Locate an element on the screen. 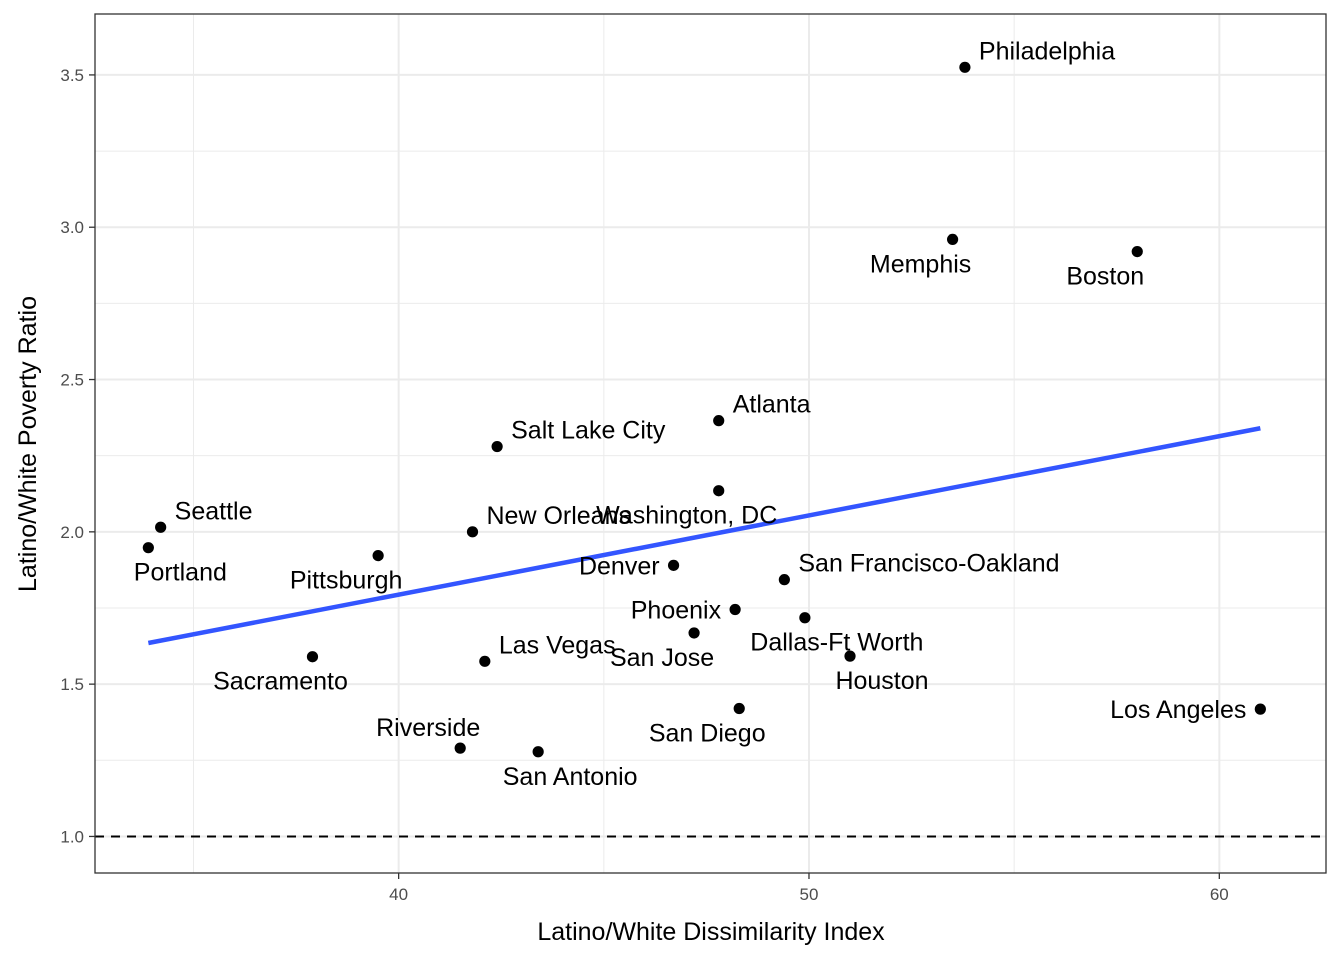 This screenshot has width=1344, height=960. point-label-washington-dc: Washington, DC is located at coordinates (686, 516).